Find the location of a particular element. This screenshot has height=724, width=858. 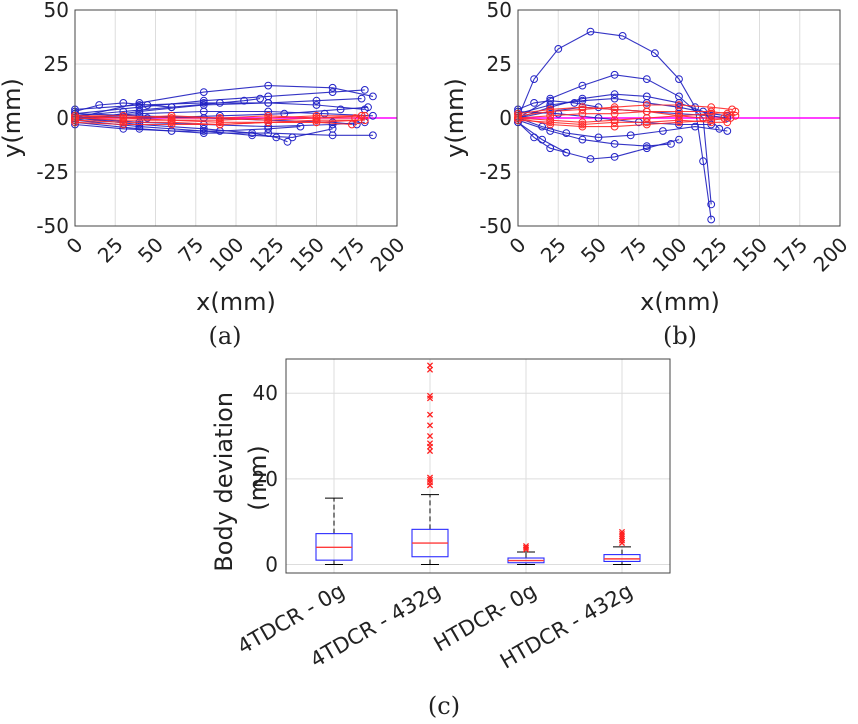

panel-c-ylabel-line-1: Body deviation is located at coordinates (224, 482).